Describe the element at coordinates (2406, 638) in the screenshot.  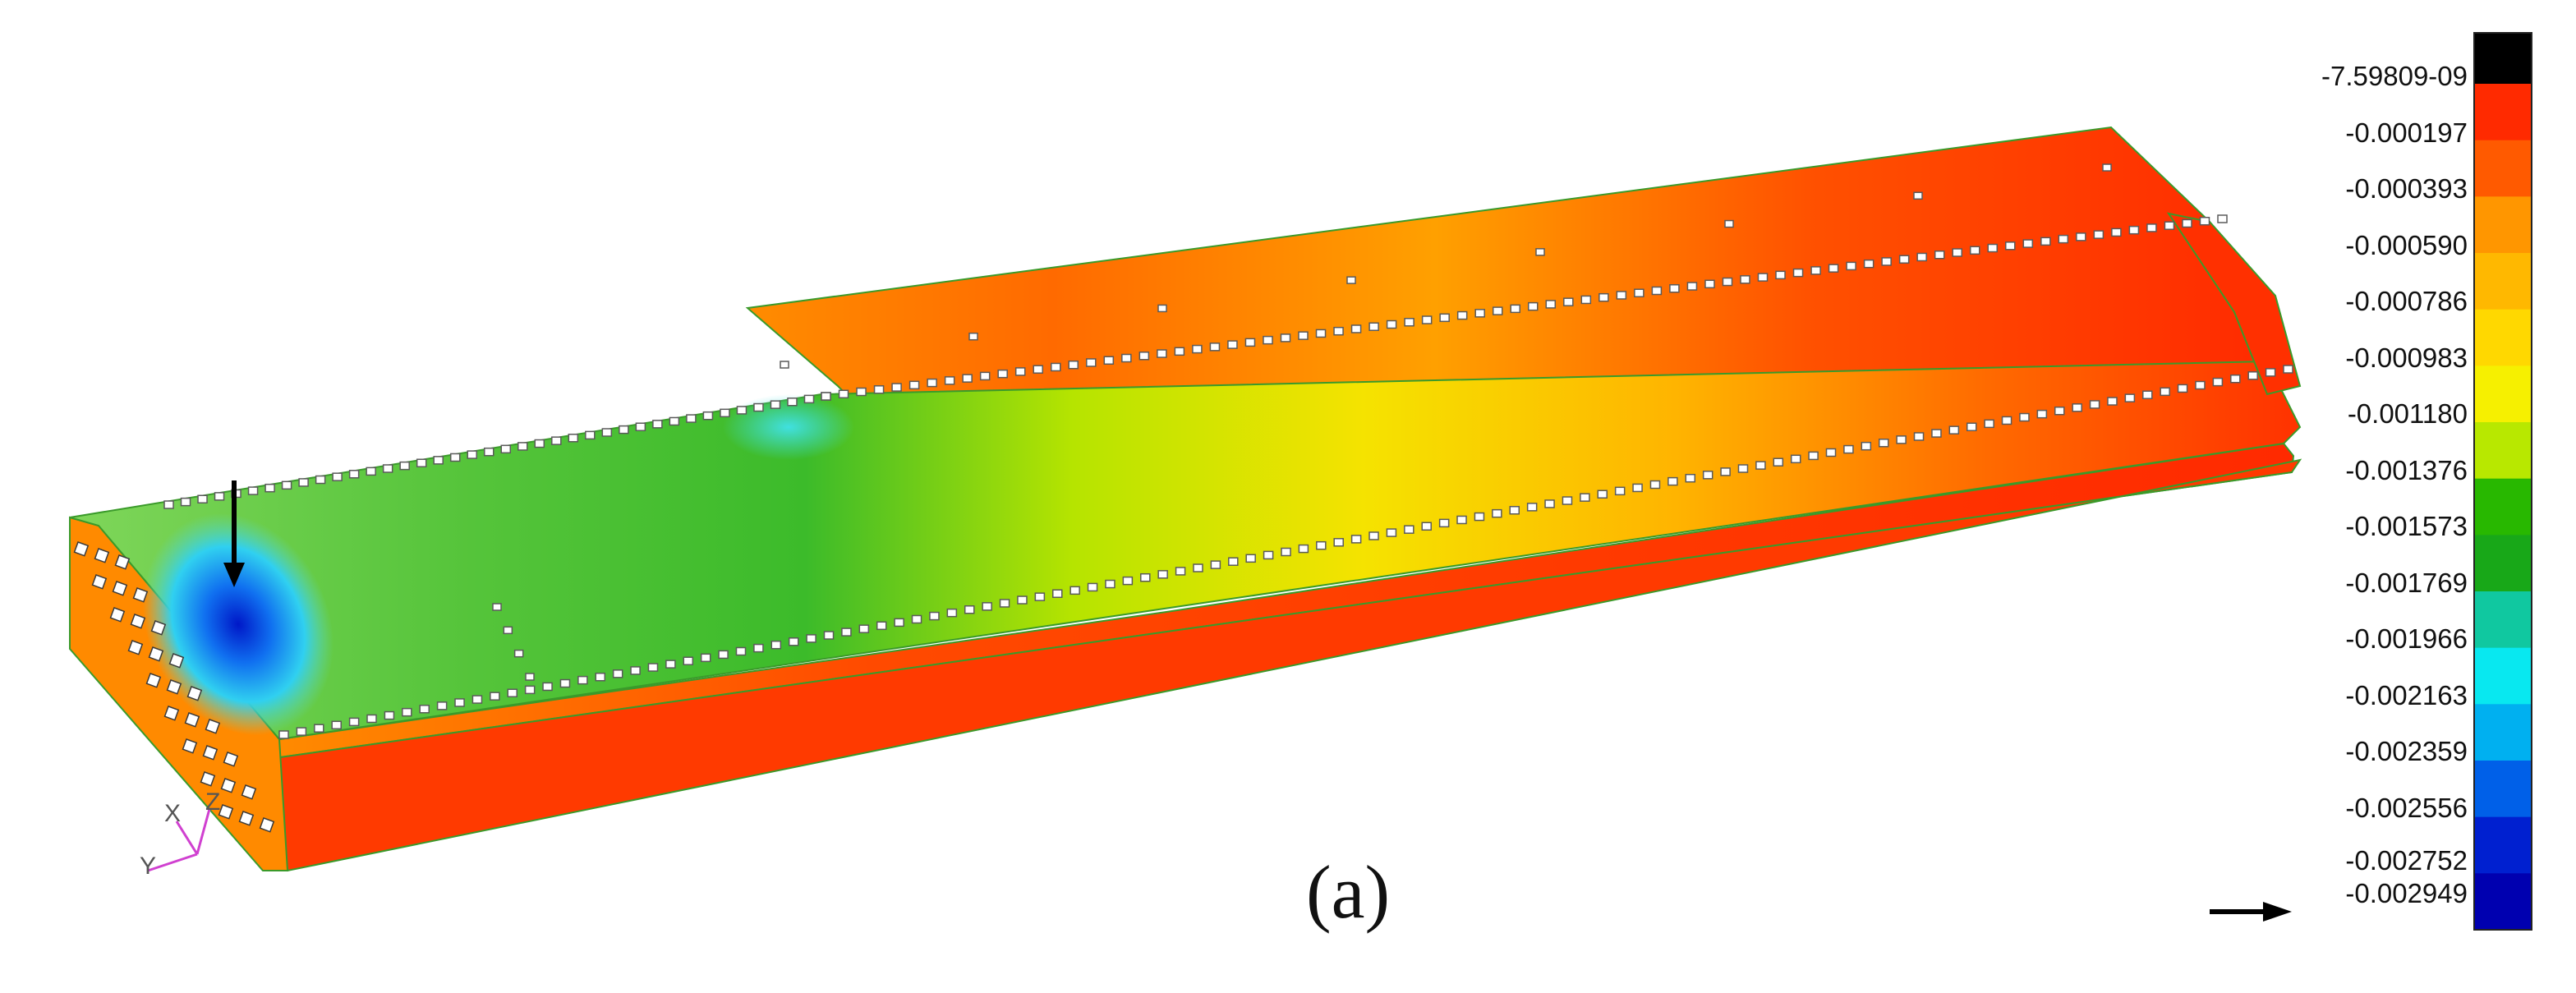
I see `colorbar-label: -0.001966` at that location.